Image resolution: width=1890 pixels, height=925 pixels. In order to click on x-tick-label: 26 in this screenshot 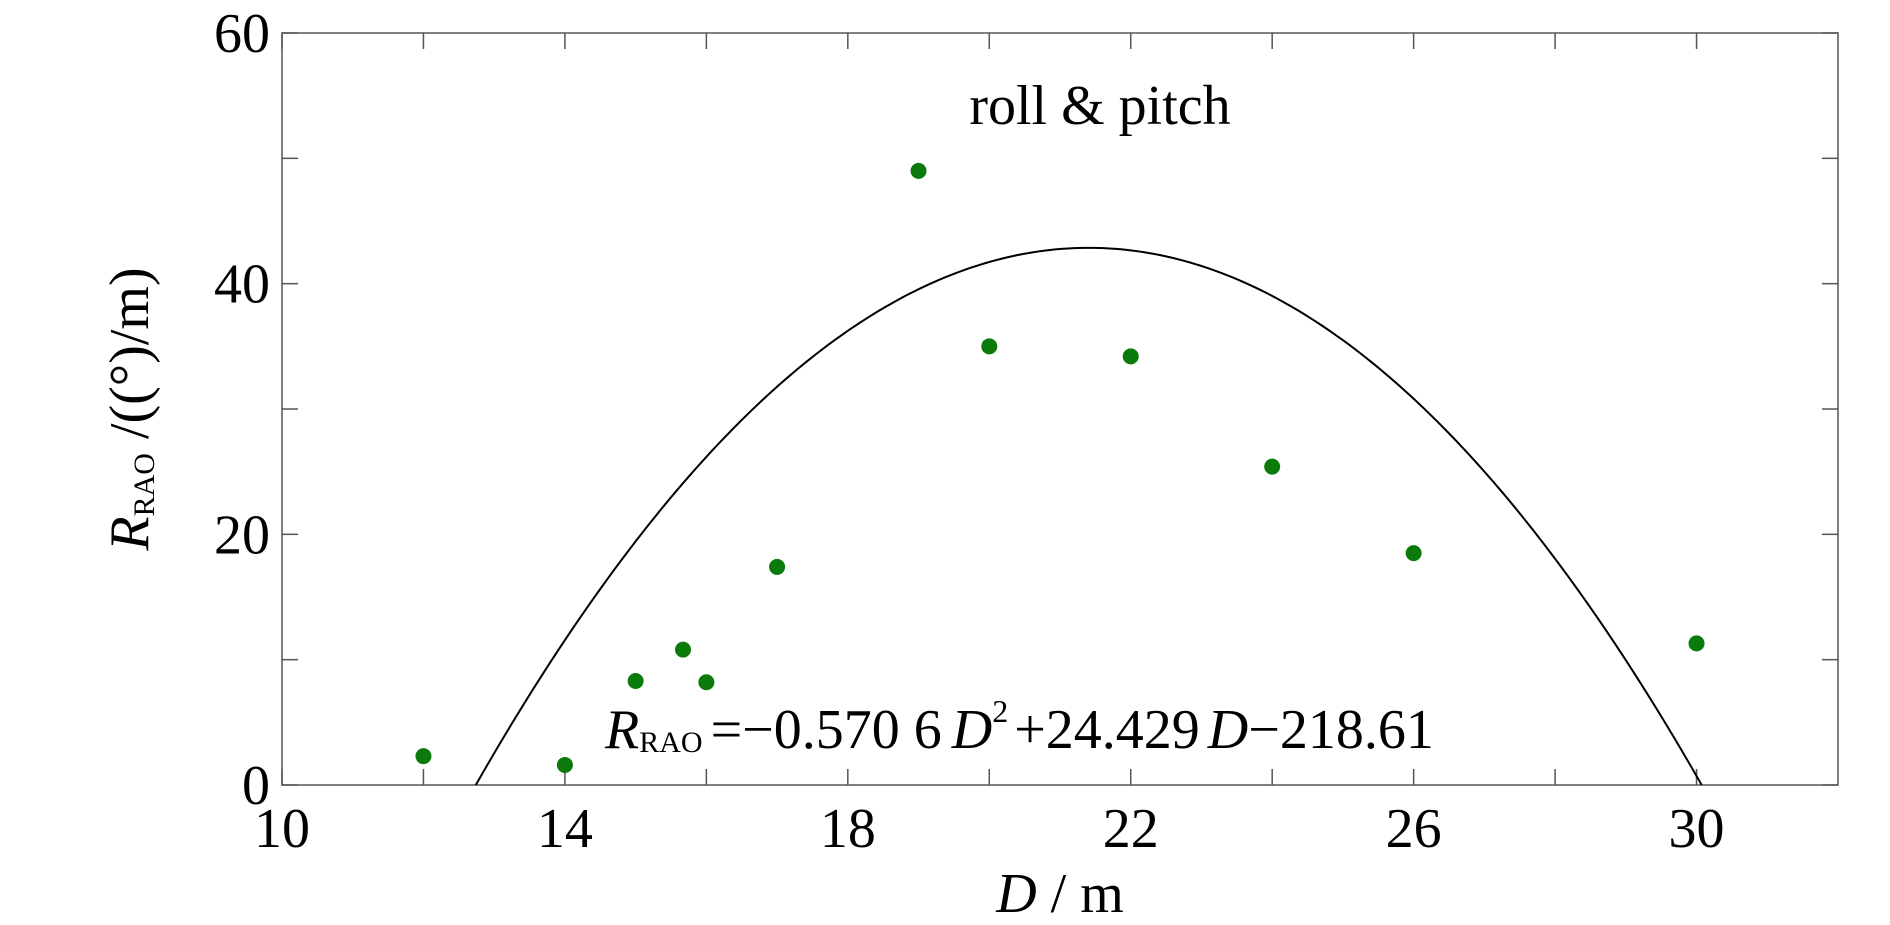, I will do `click(1414, 829)`.